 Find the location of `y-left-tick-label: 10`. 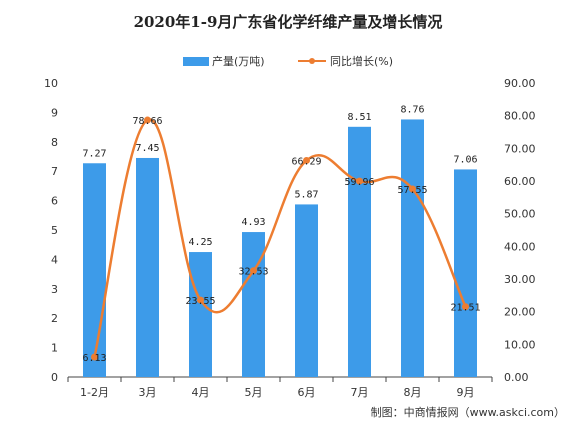

y-left-tick-label: 10 is located at coordinates (51, 83).